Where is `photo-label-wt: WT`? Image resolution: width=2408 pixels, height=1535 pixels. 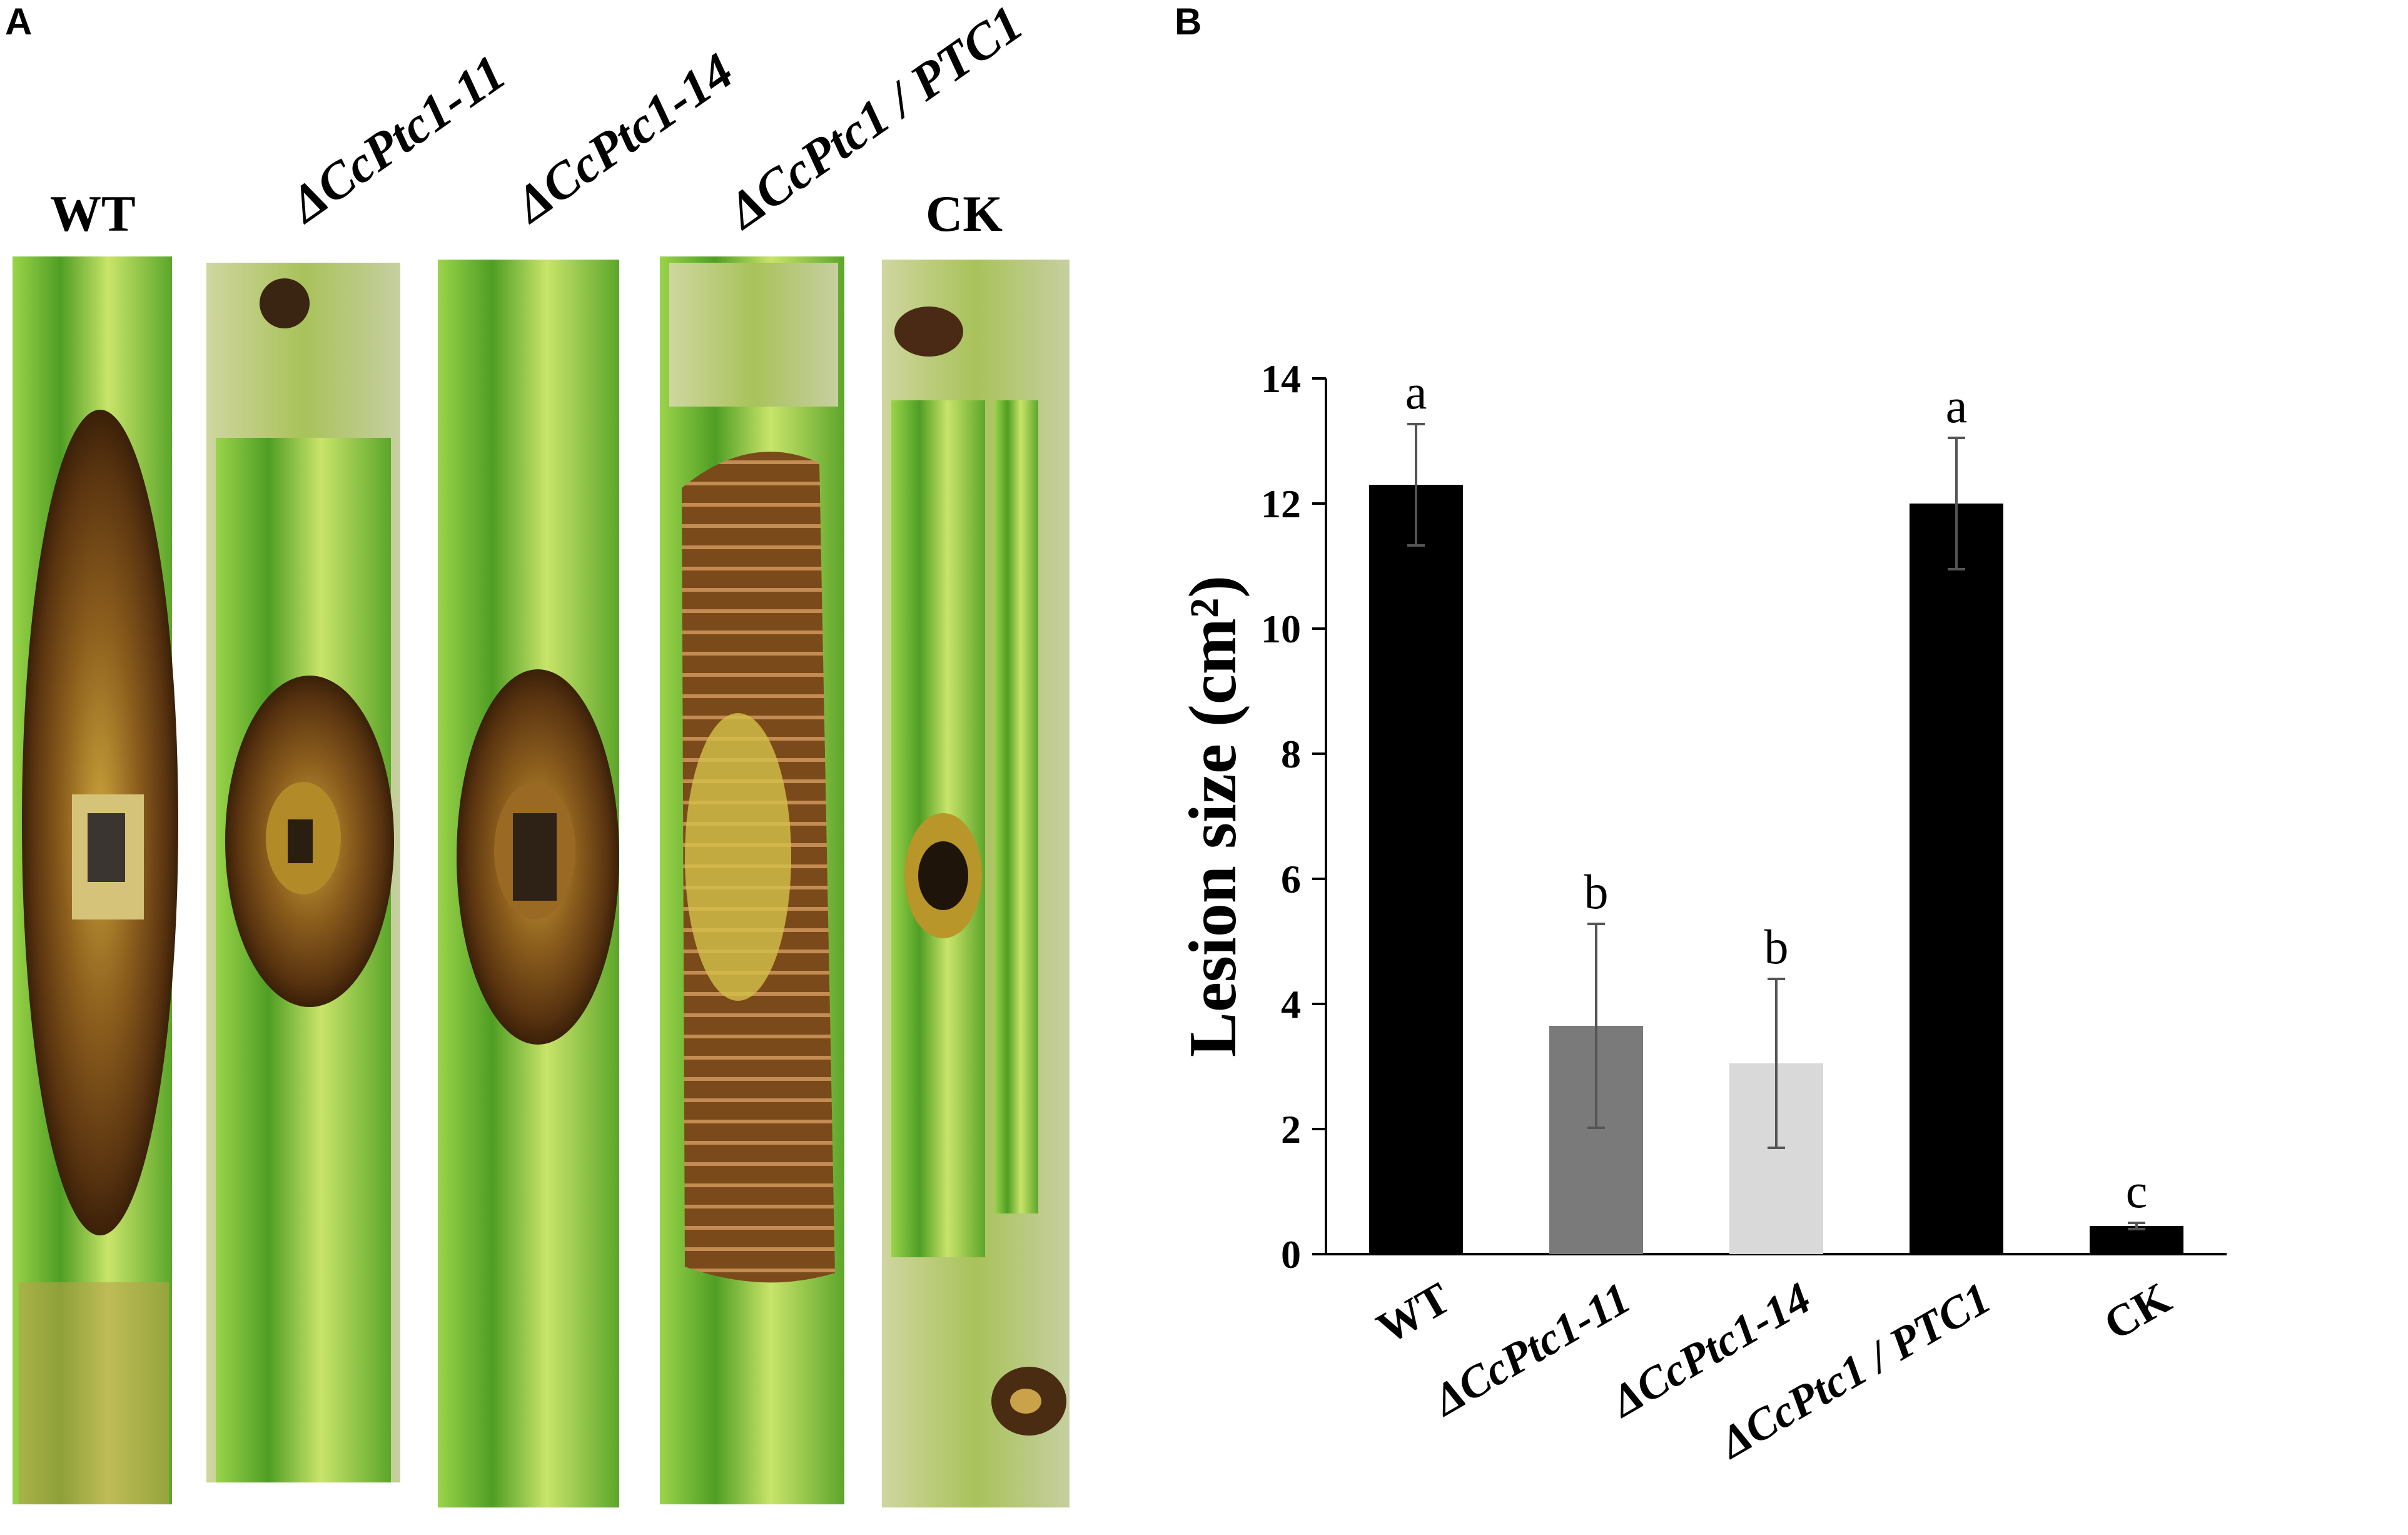 photo-label-wt: WT is located at coordinates (93, 213).